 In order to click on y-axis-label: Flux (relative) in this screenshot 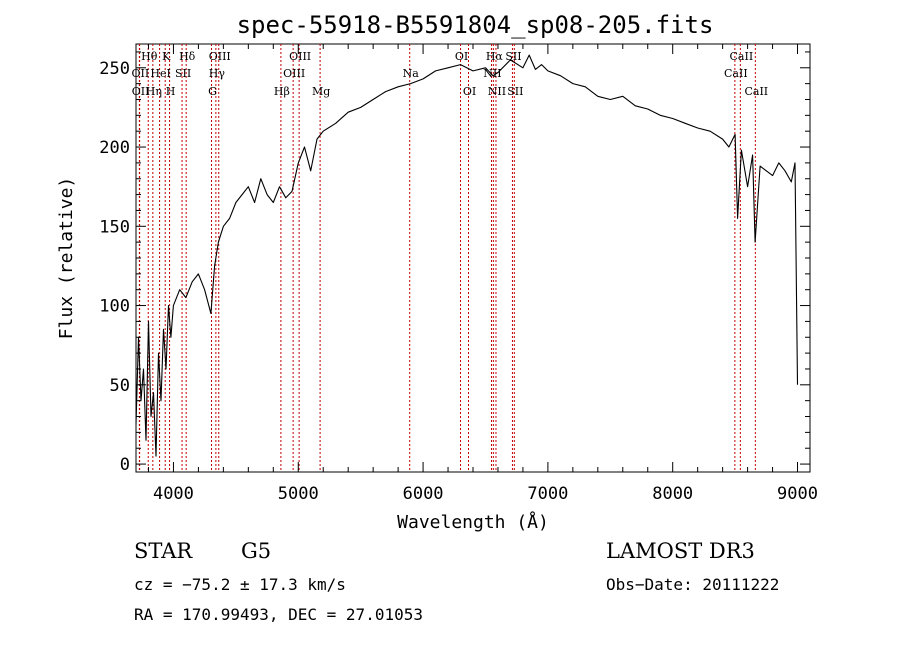, I will do `click(66, 258)`.